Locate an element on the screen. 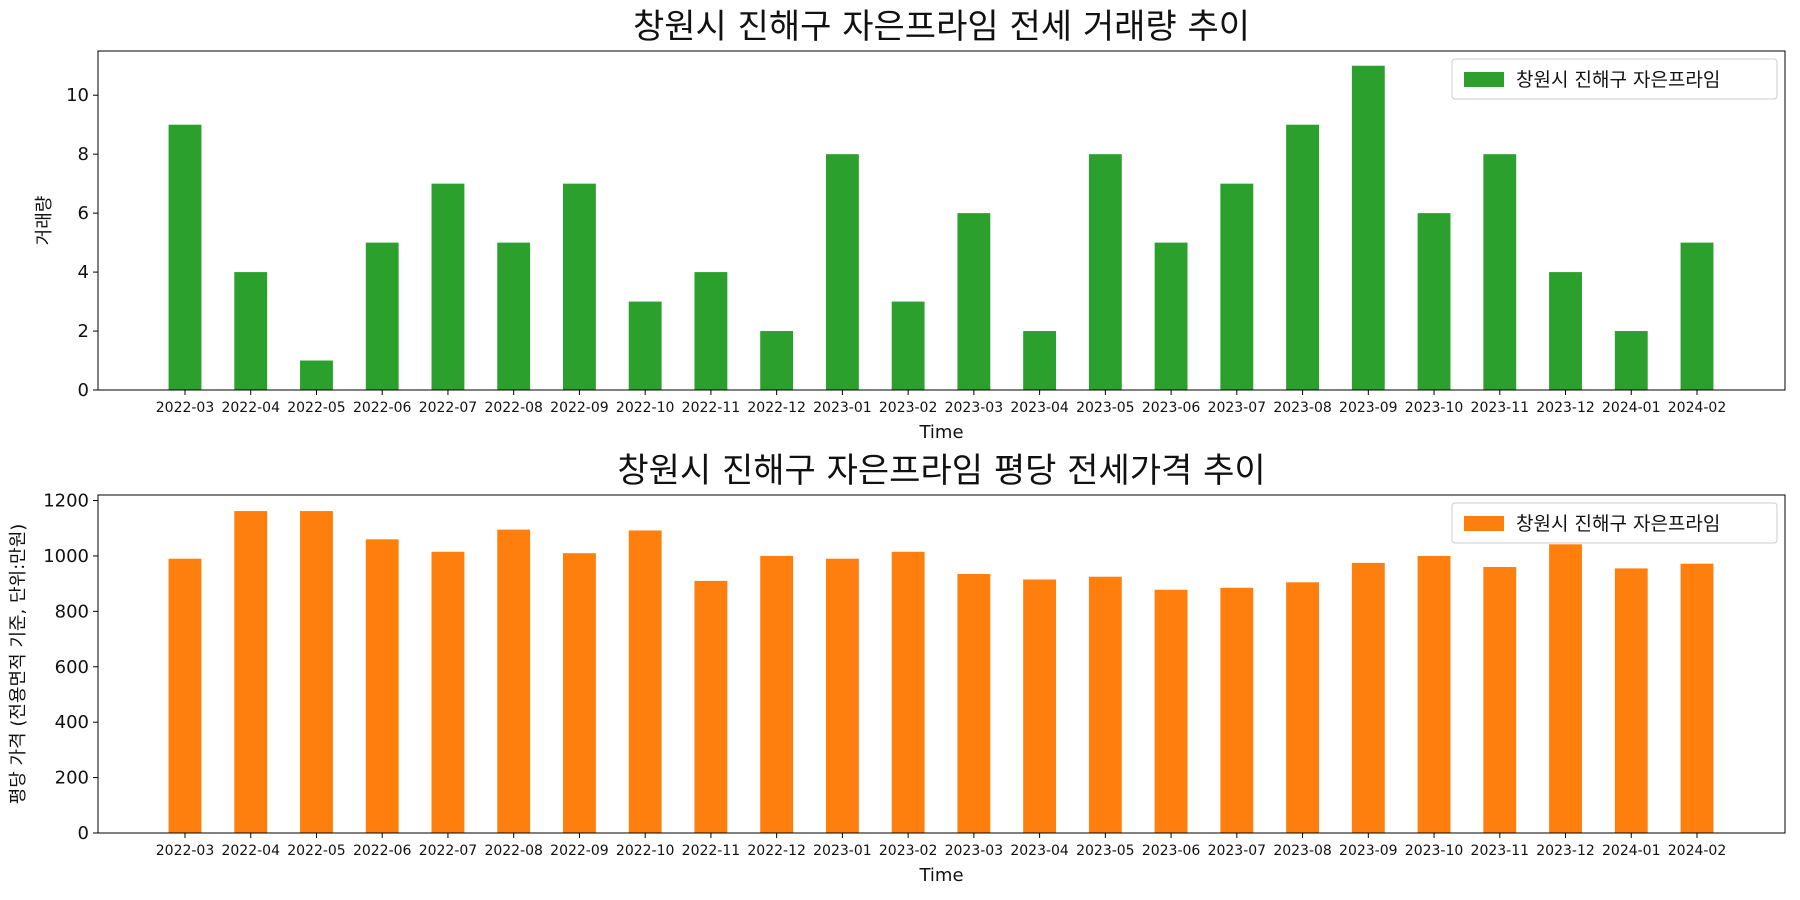 The image size is (1800, 900). x-tick-label: 2023-08 is located at coordinates (1302, 851).